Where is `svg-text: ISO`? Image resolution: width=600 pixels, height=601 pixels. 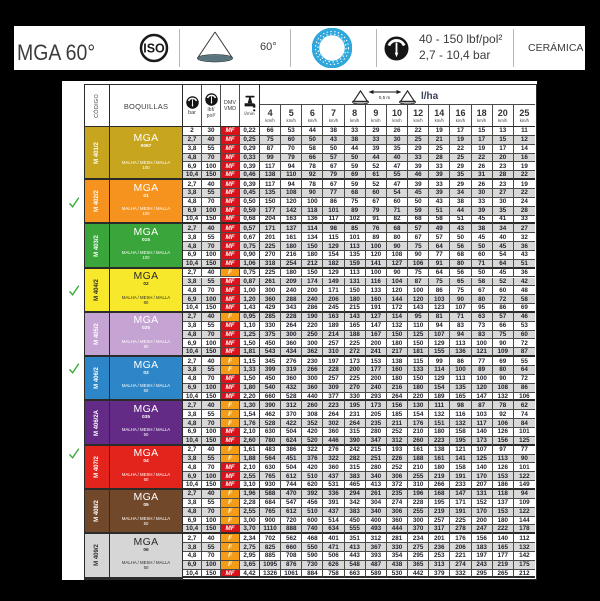 svg-text: ISO is located at coordinates (154, 48).